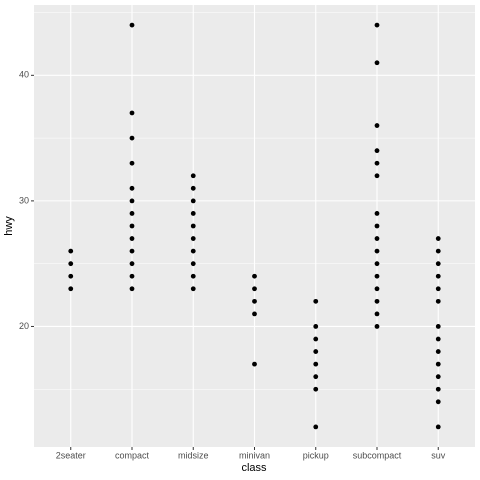 This screenshot has width=480, height=480. What do you see at coordinates (316, 455) in the screenshot?
I see `x-tick-label: pickup` at bounding box center [316, 455].